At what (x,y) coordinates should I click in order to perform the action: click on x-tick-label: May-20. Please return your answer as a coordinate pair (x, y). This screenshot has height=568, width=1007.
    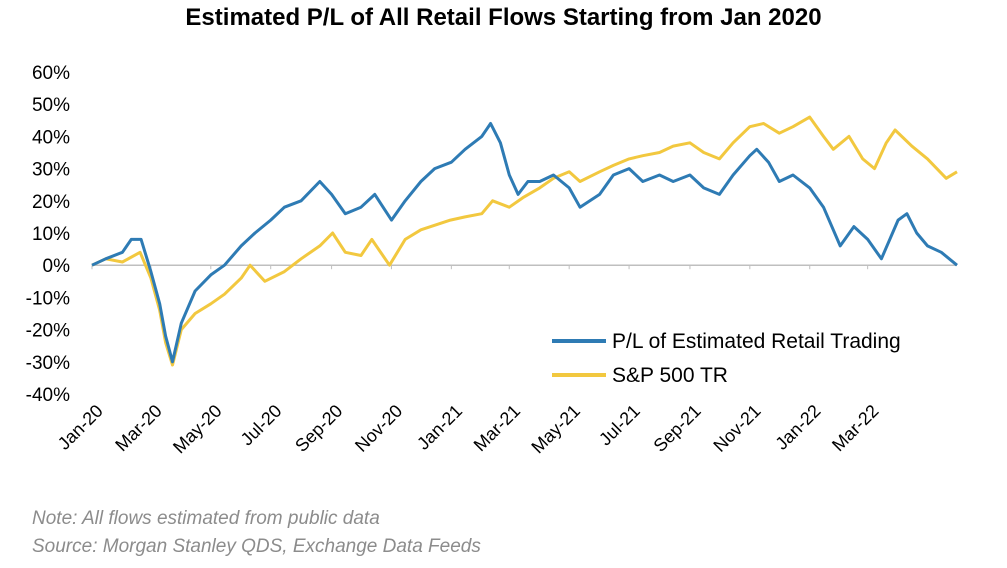
    Looking at the image, I should click on (197, 429).